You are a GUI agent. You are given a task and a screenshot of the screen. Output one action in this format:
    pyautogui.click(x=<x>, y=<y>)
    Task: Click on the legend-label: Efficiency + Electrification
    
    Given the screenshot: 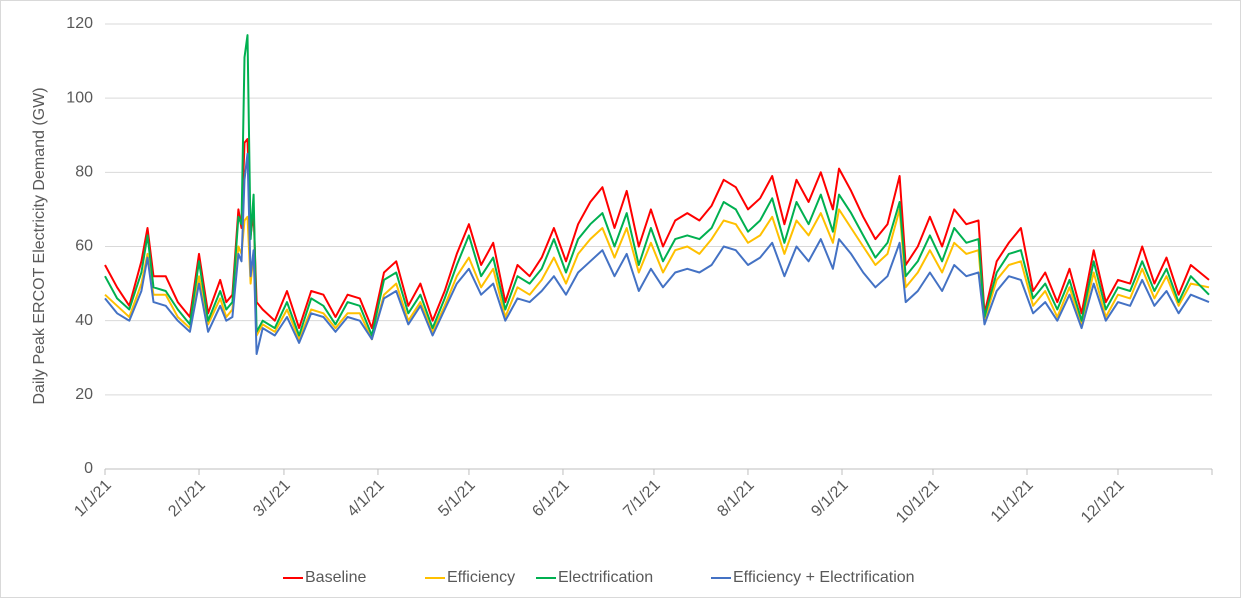 What is the action you would take?
    pyautogui.click(x=824, y=577)
    